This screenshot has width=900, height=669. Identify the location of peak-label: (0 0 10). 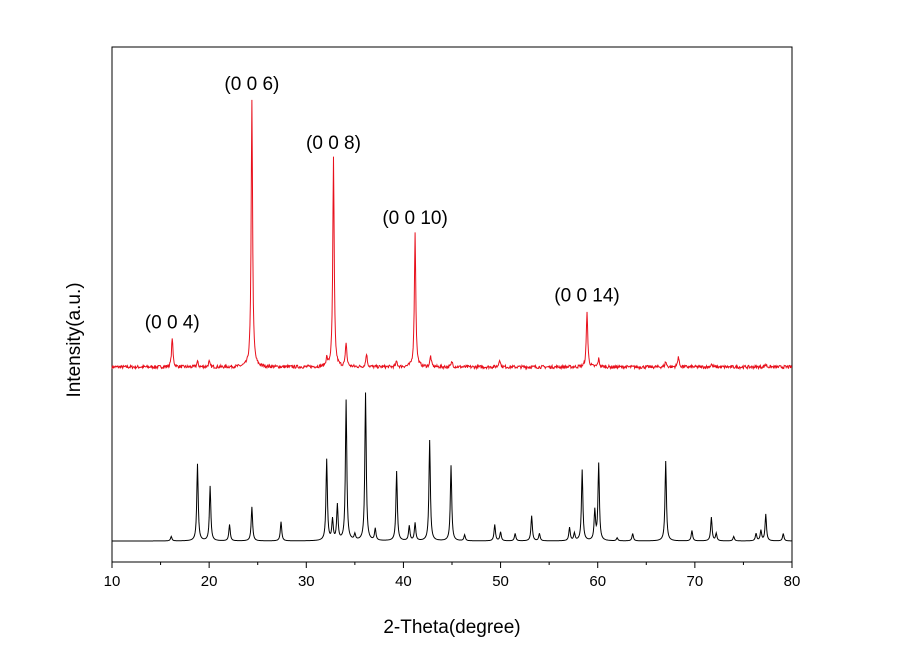
(414, 218).